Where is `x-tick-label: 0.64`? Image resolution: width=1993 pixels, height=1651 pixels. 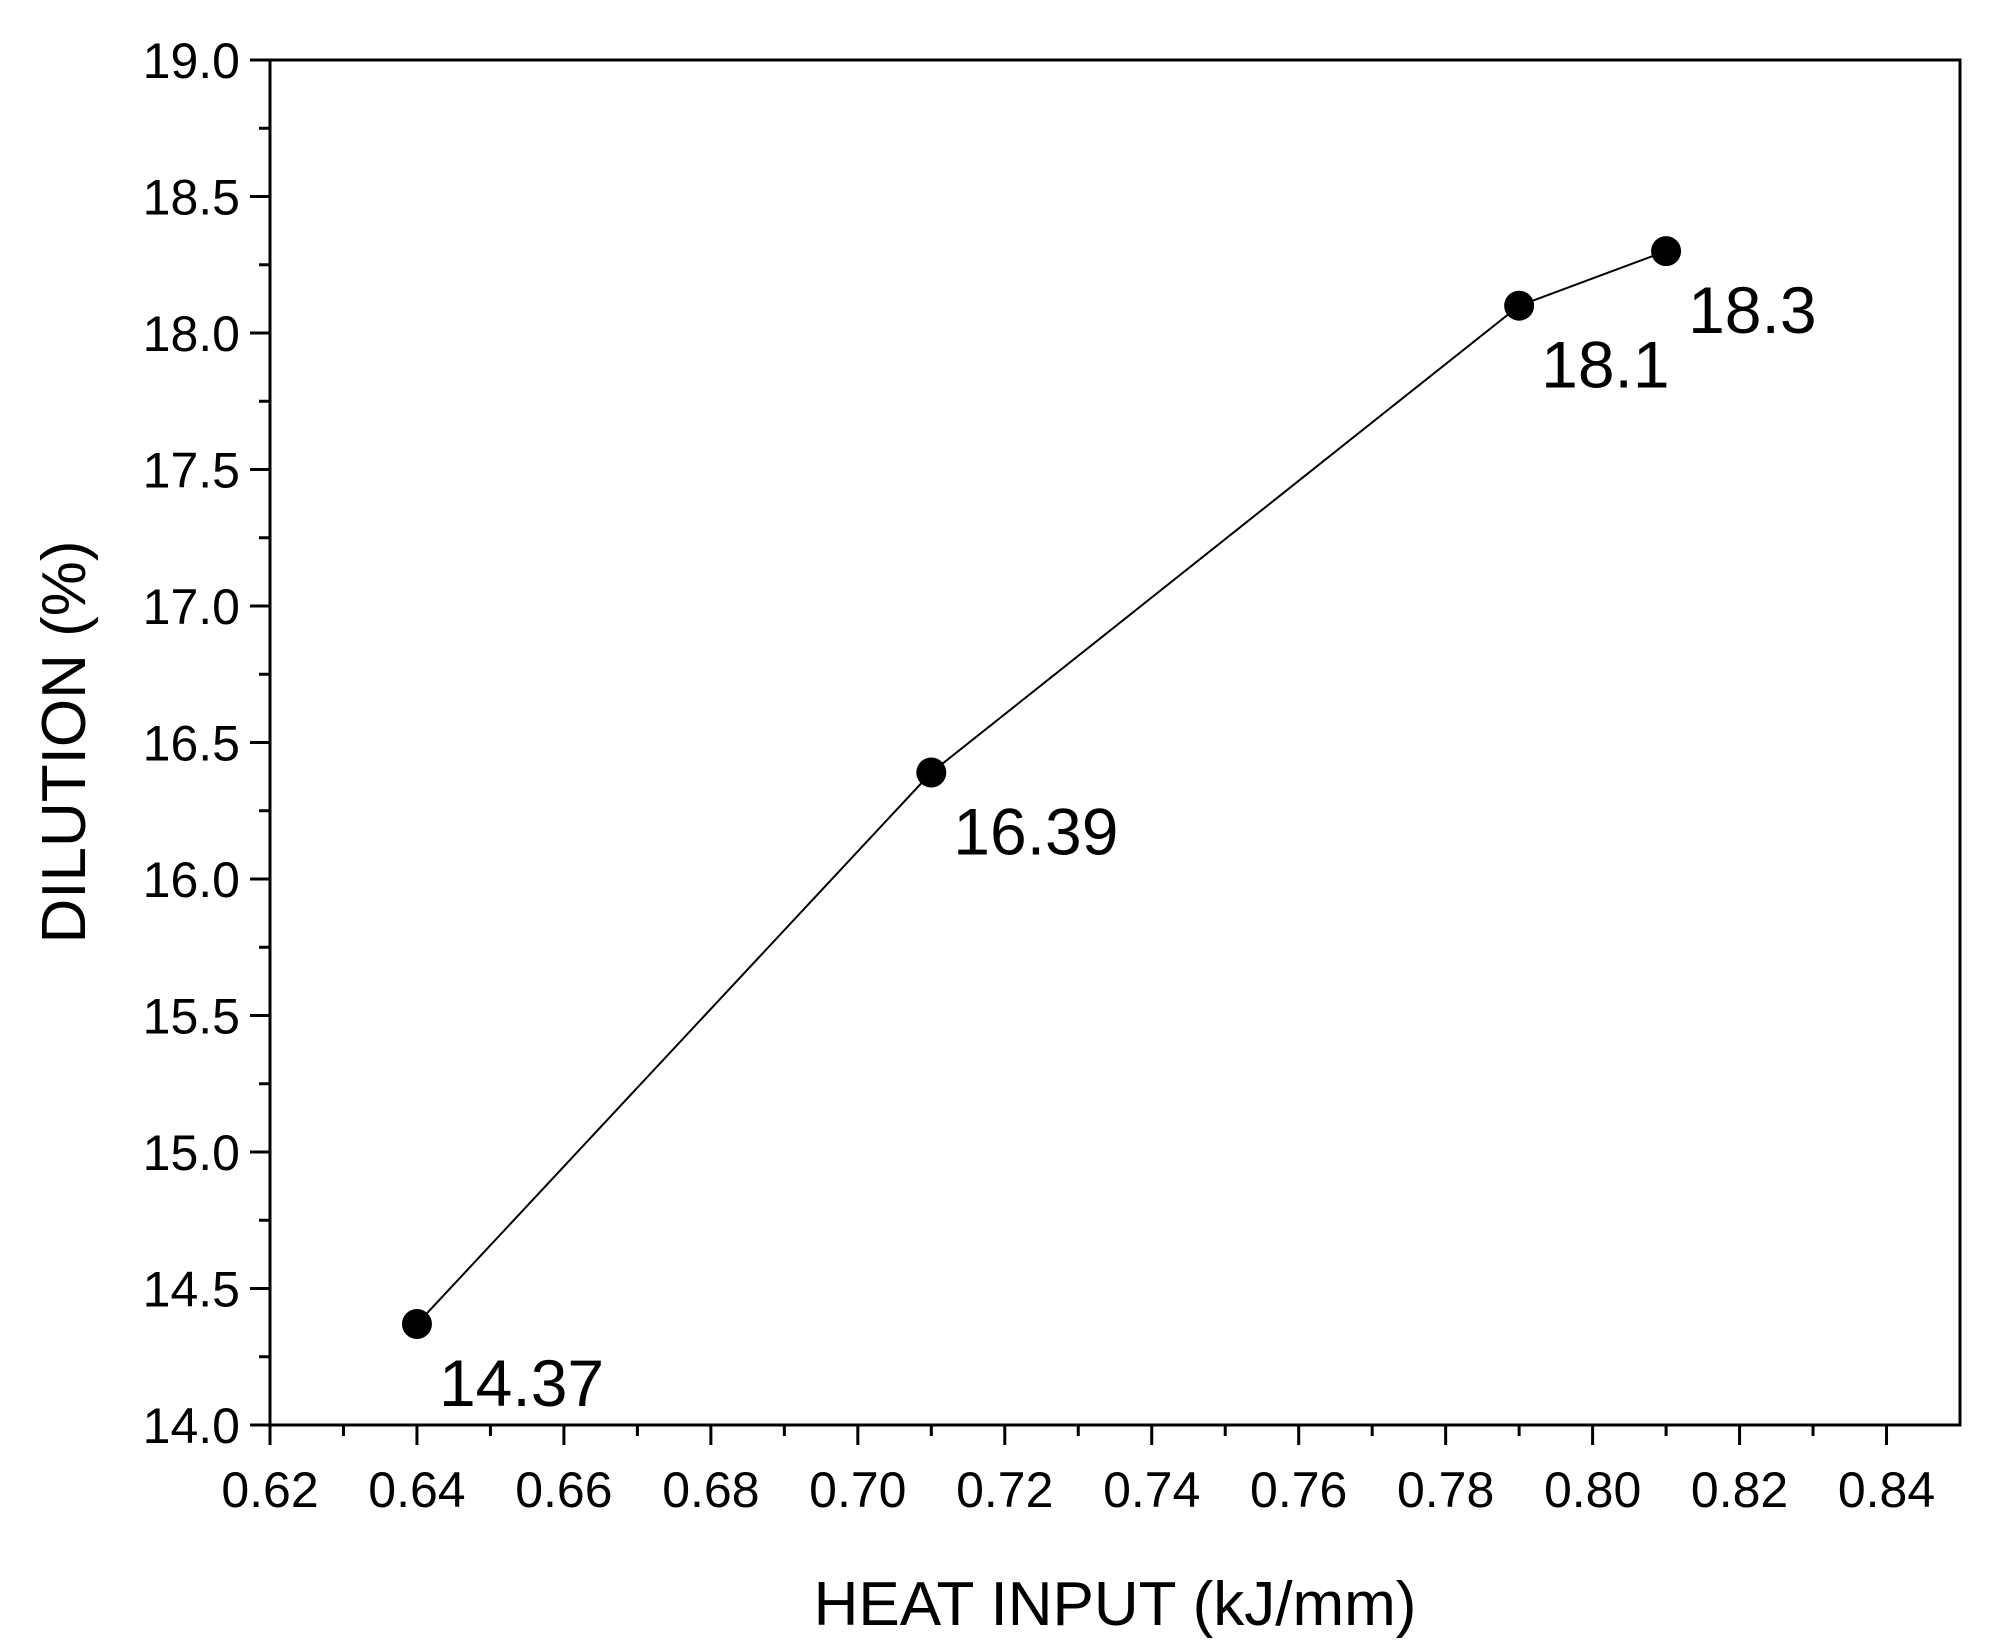 x-tick-label: 0.64 is located at coordinates (416, 1490).